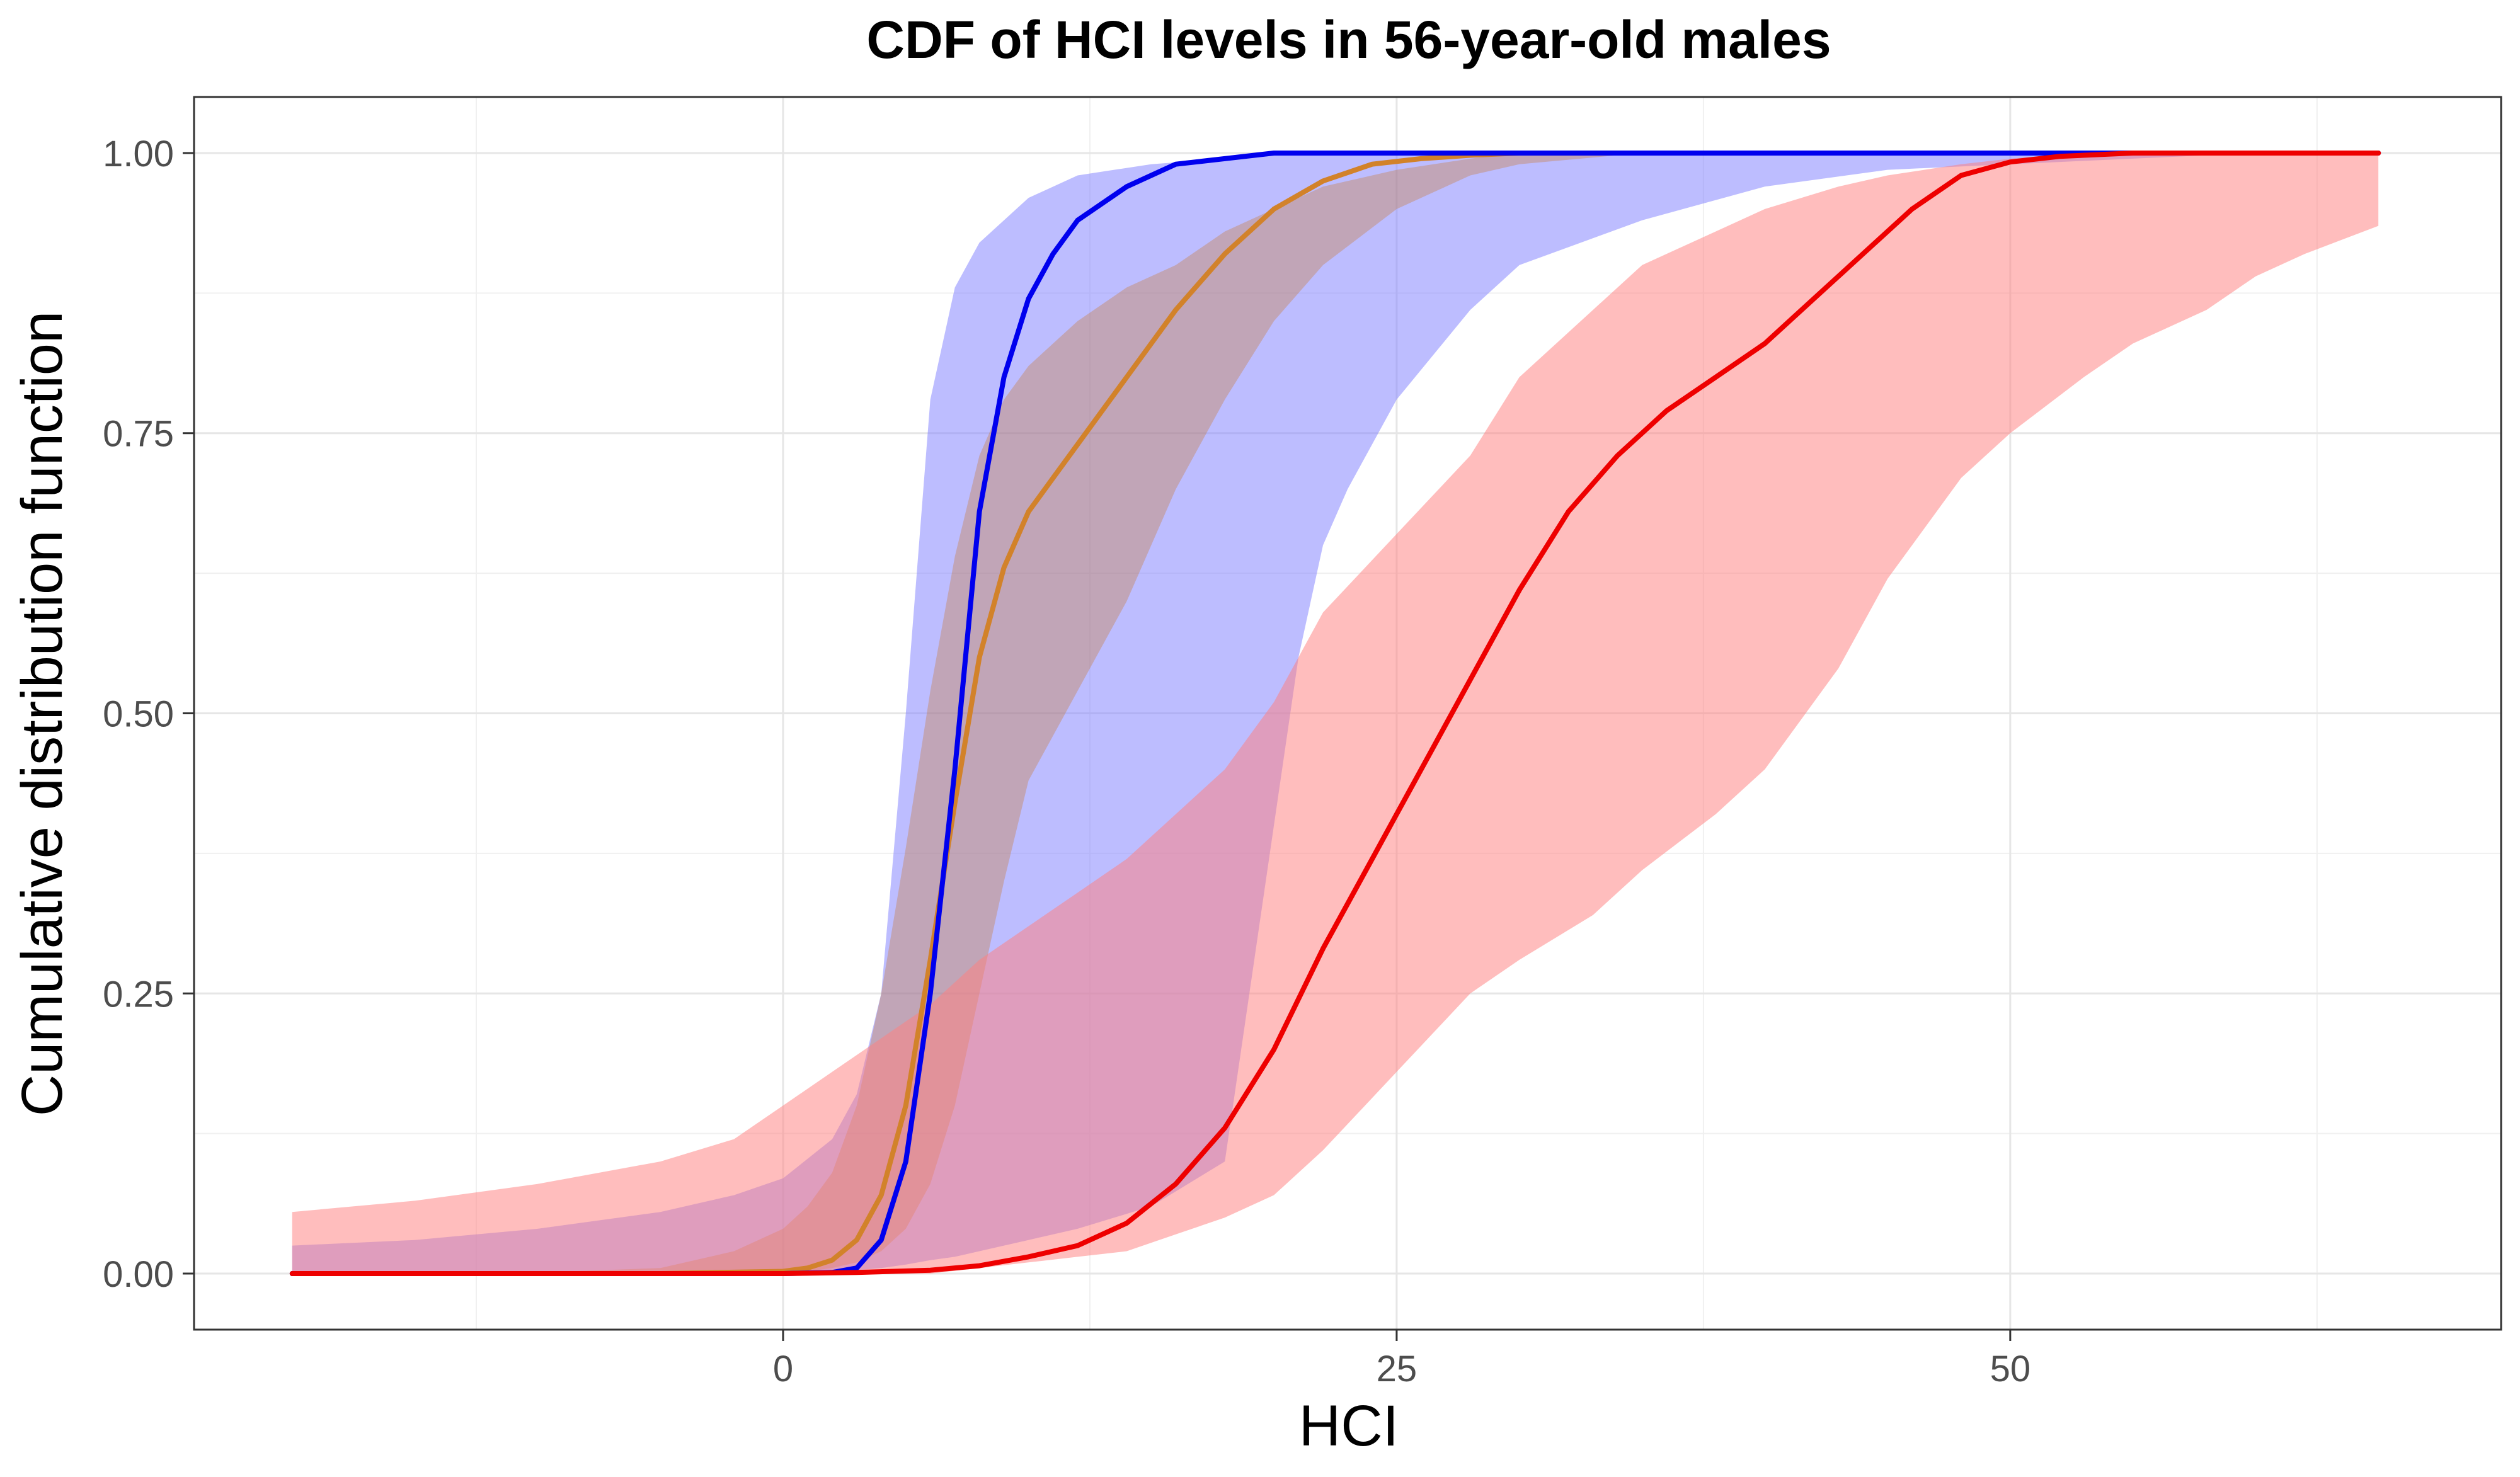  Describe the element at coordinates (138, 1274) in the screenshot. I see `y-tick-label: 0.00` at that location.